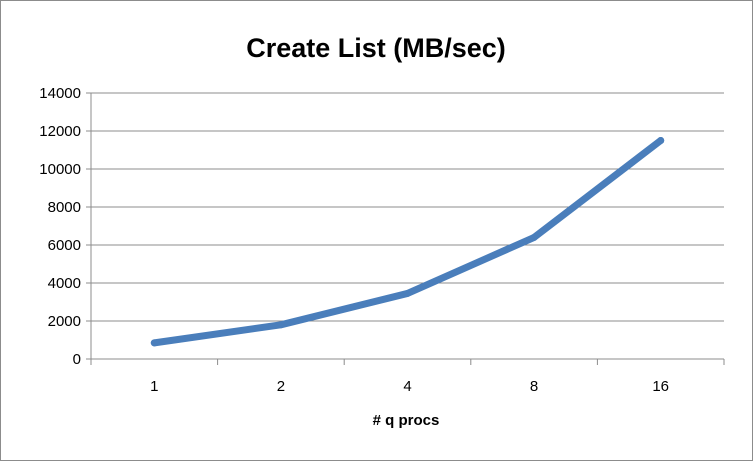  I want to click on y-tick-label: 6000, so click(64, 245).